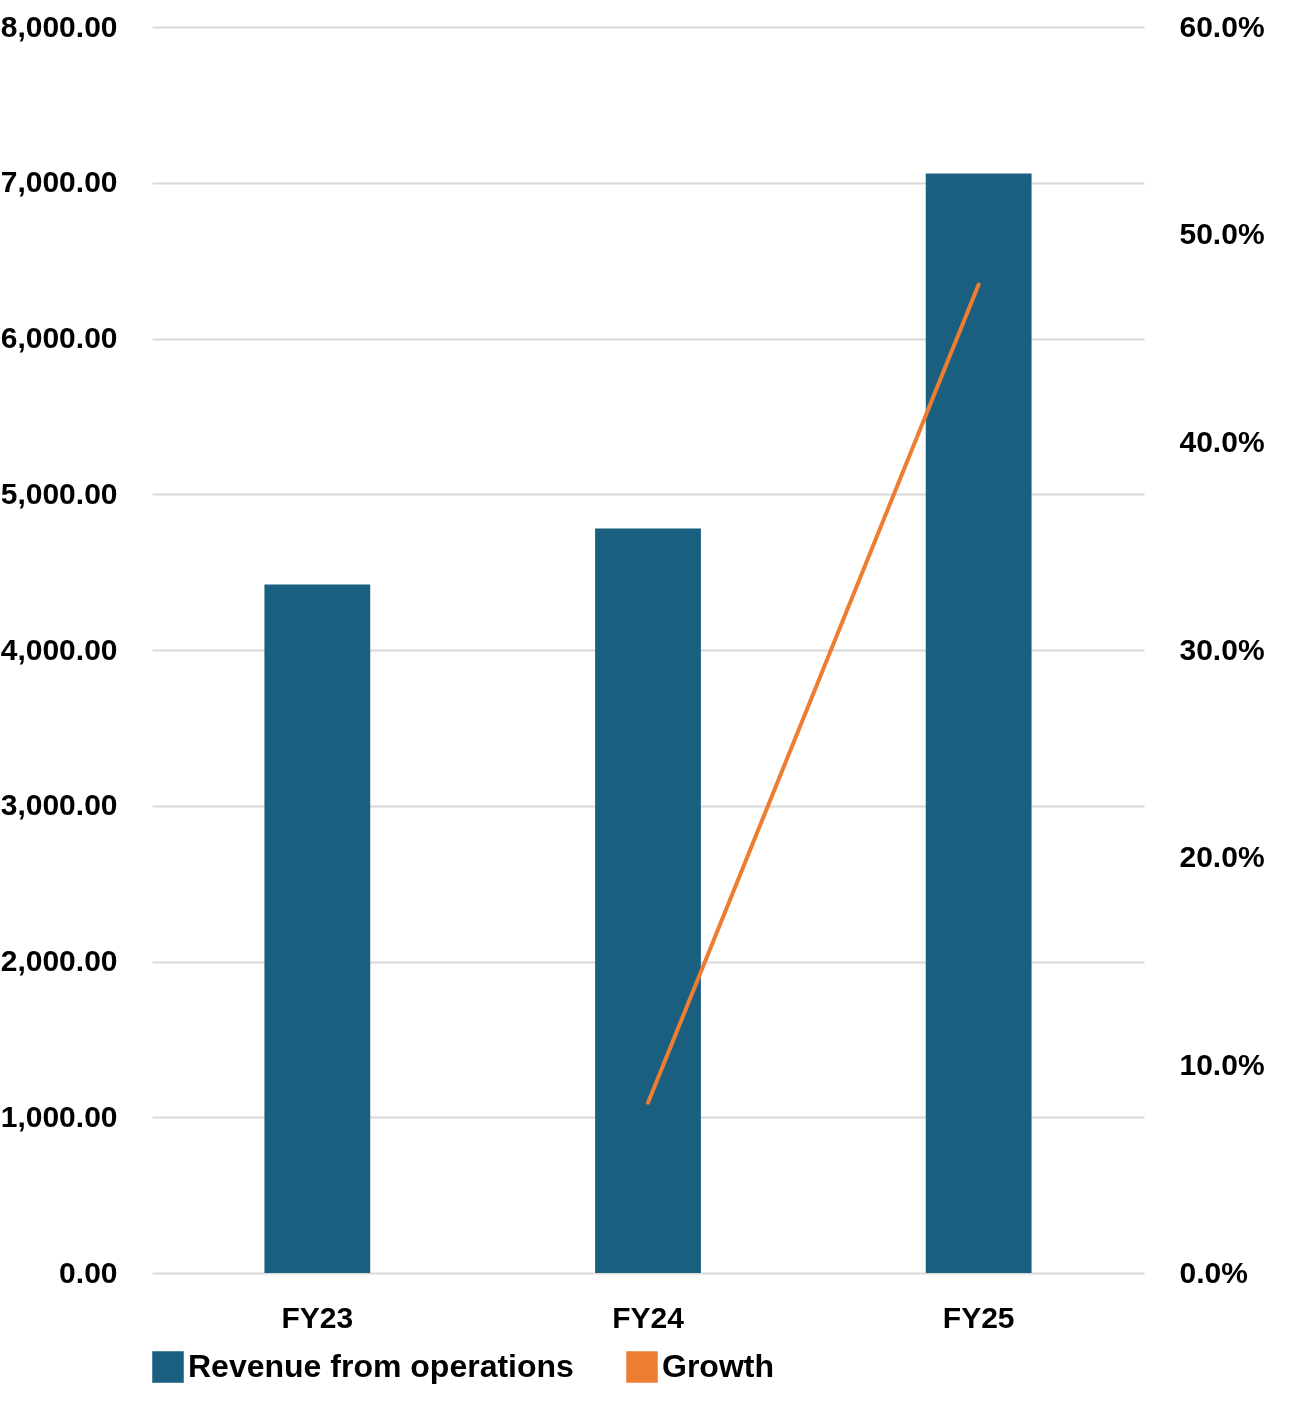 This screenshot has height=1417, width=1296. I want to click on y-tick-label: 2,000.00, so click(59, 960).